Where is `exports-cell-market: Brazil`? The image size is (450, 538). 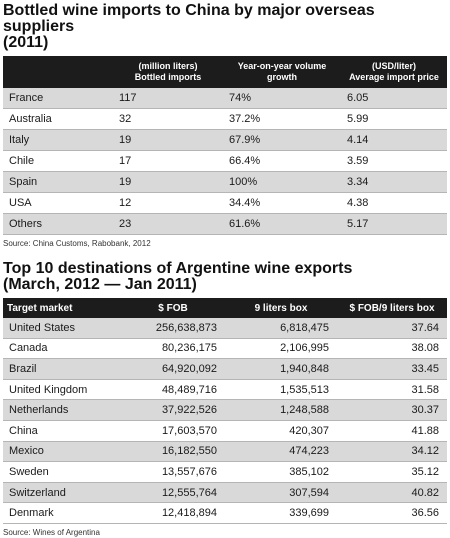
exports-cell-market: Brazil is located at coordinates (62, 369).